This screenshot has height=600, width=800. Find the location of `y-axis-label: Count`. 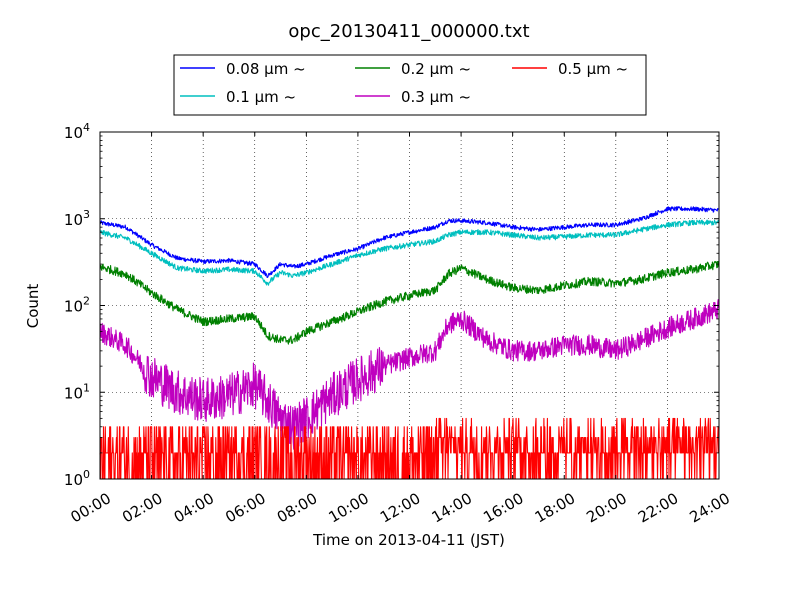

y-axis-label: Count is located at coordinates (33, 306).